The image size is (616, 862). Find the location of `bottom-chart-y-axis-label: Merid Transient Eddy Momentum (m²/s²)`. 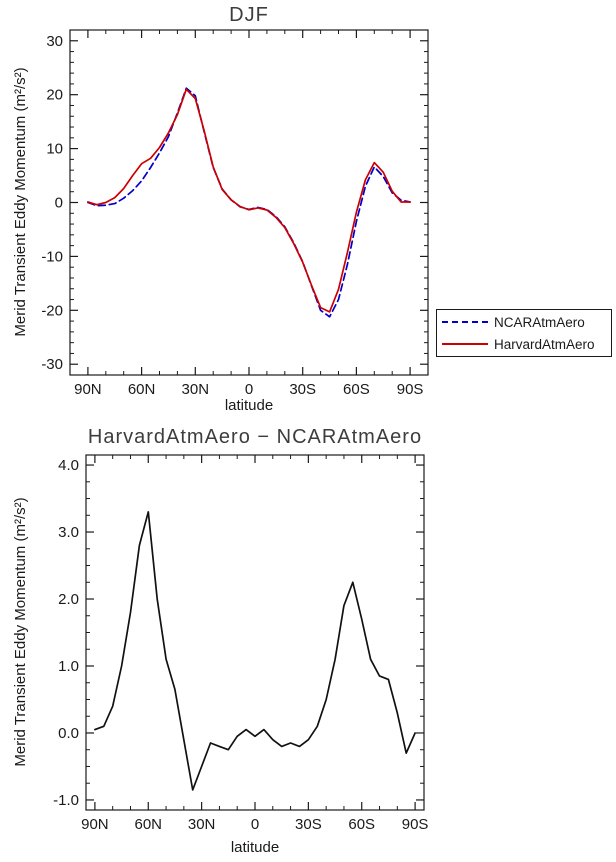

bottom-chart-y-axis-label: Merid Transient Eddy Momentum (m²/s²) is located at coordinates (20, 632).